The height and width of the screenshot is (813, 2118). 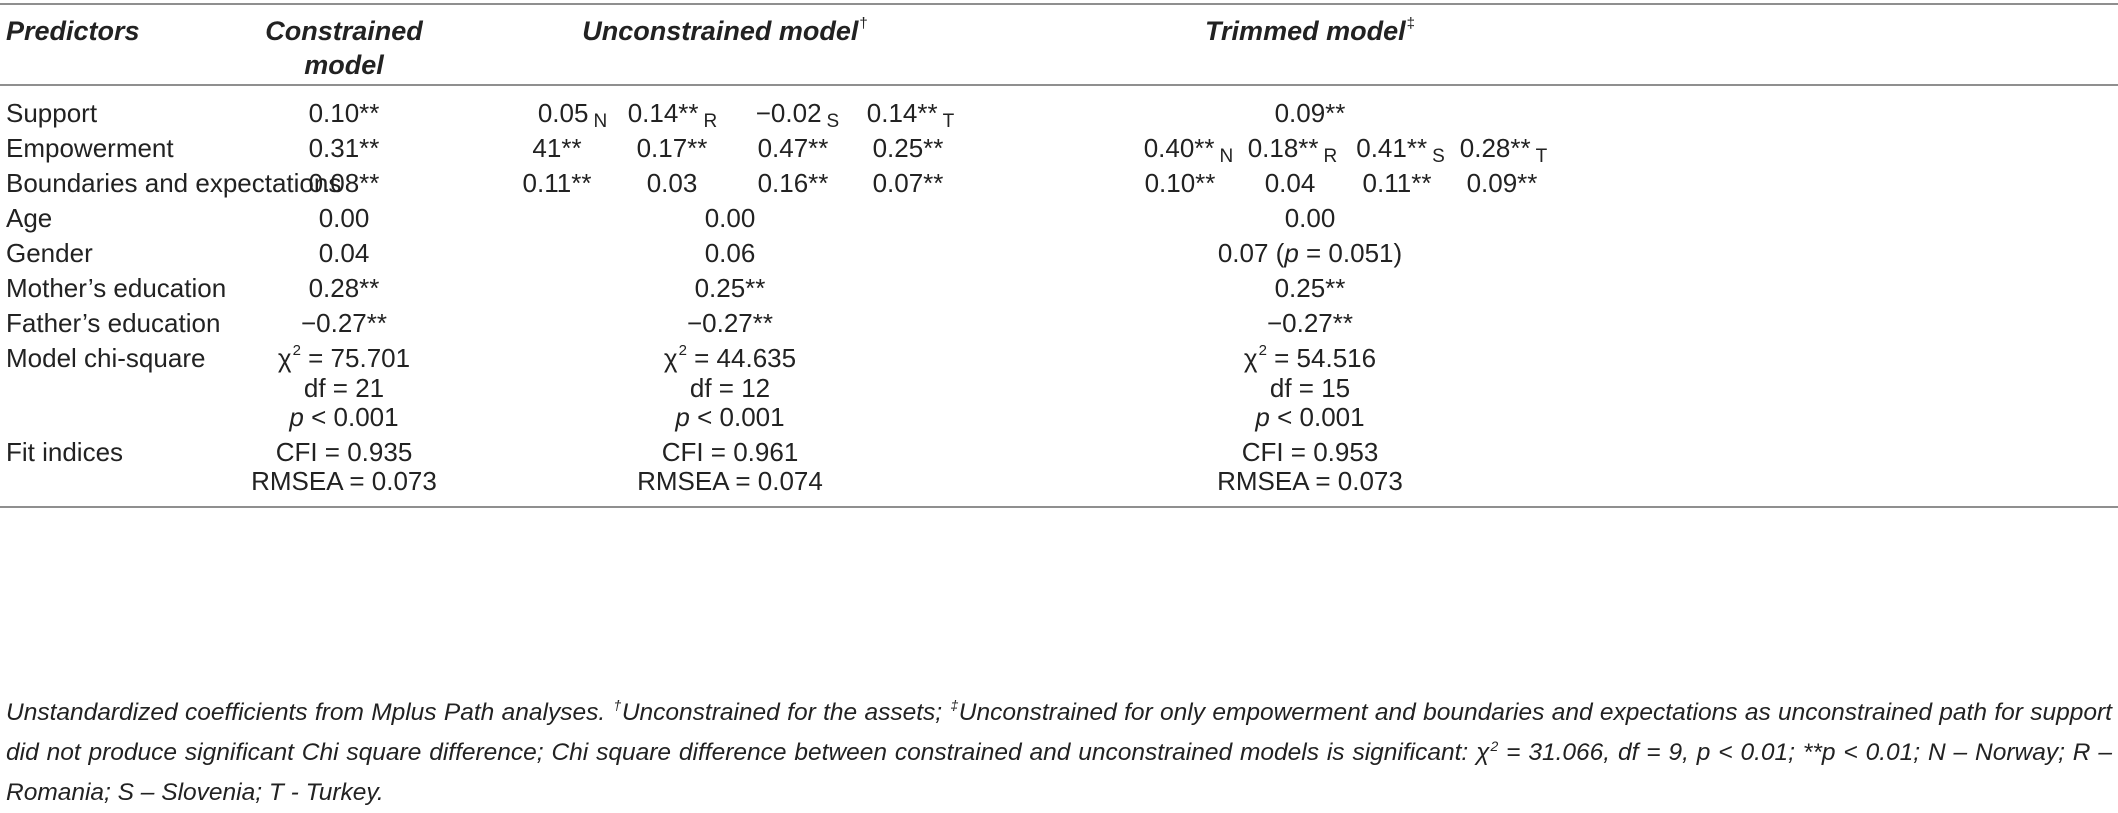 I want to click on row-label-model-chi-square: Model chi-square, so click(x=106, y=358).